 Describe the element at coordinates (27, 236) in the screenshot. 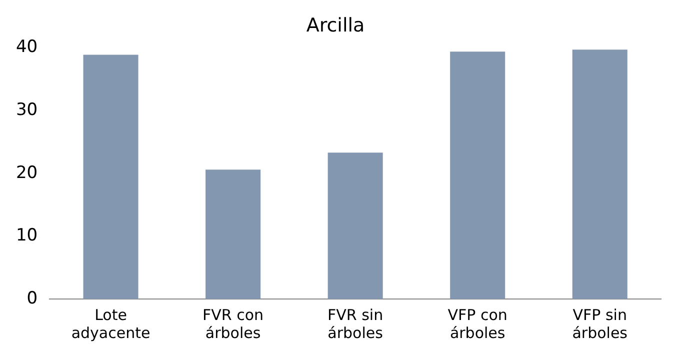

I see `y-tick-label: 10` at that location.